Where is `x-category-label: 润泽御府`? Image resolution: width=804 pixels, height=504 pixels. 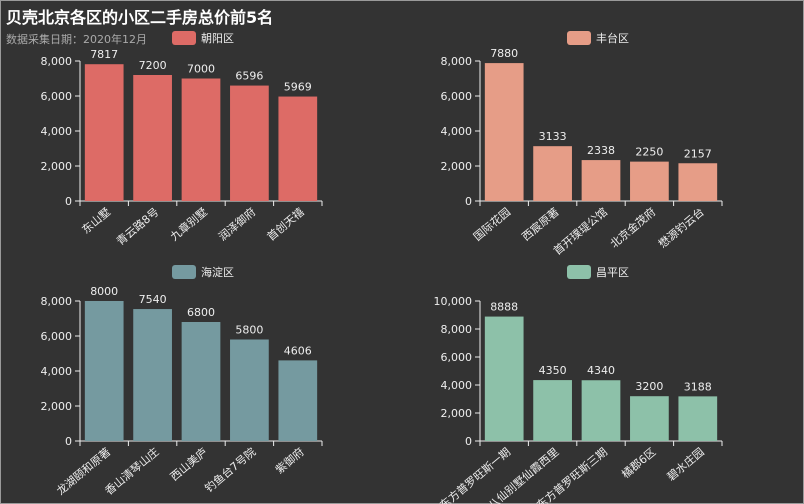
x-category-label: 润泽御府 is located at coordinates (237, 224).